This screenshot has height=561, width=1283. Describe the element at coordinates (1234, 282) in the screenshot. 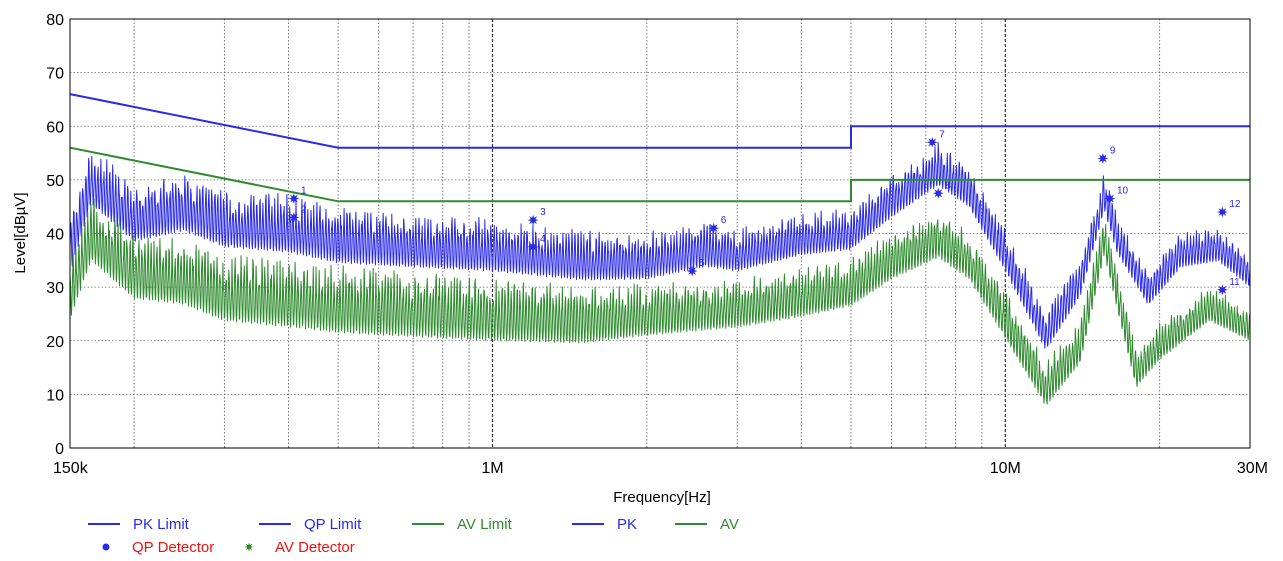

I see `marker-number: 11` at that location.